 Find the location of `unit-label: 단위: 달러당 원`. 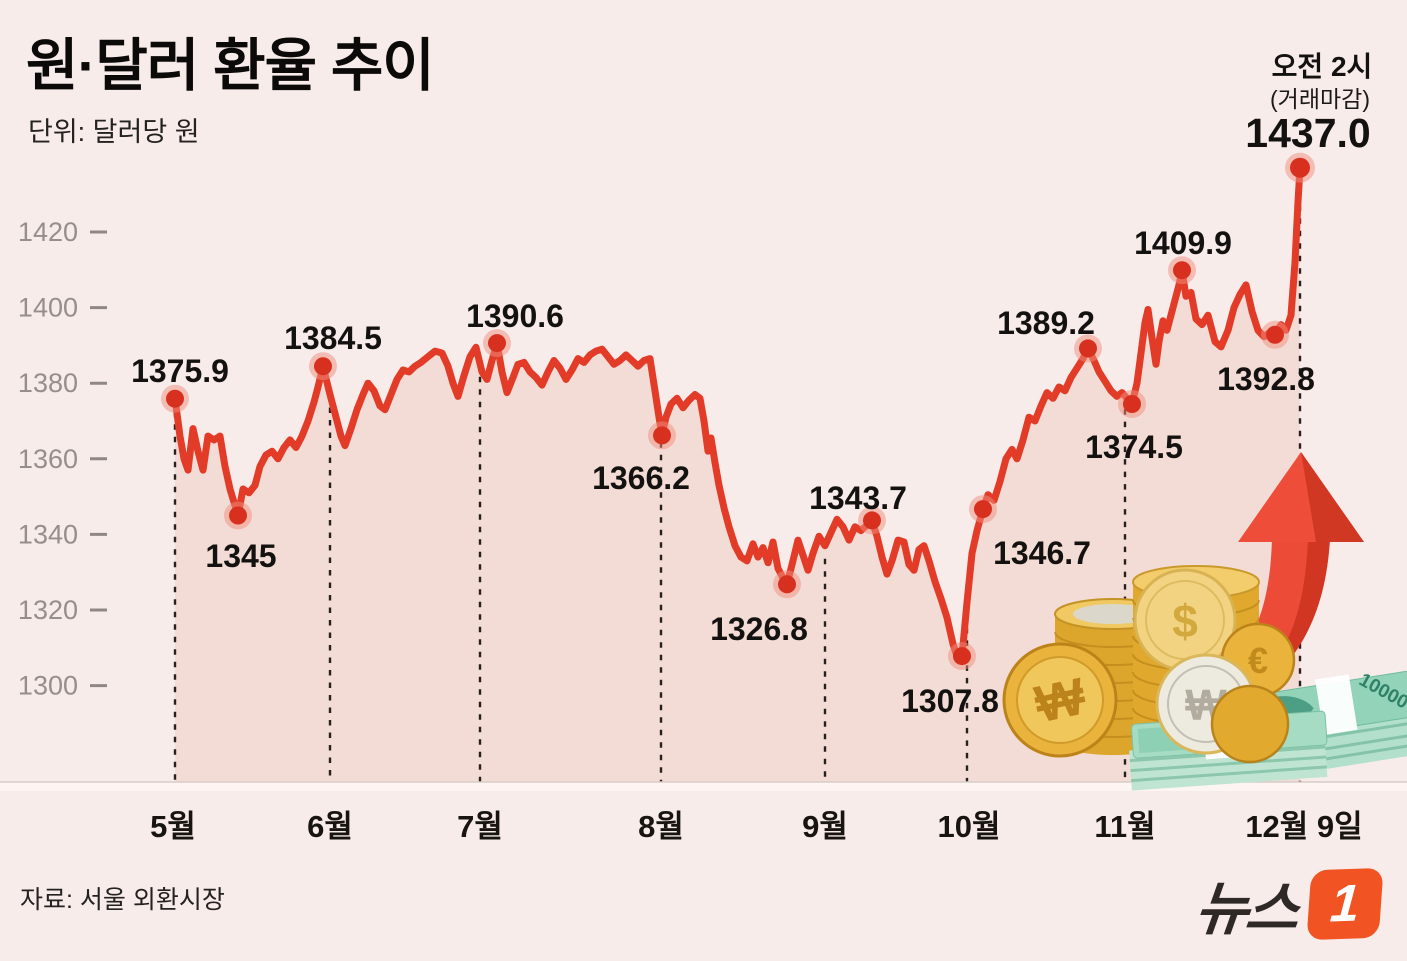

unit-label: 단위: 달러당 원 is located at coordinates (114, 132).